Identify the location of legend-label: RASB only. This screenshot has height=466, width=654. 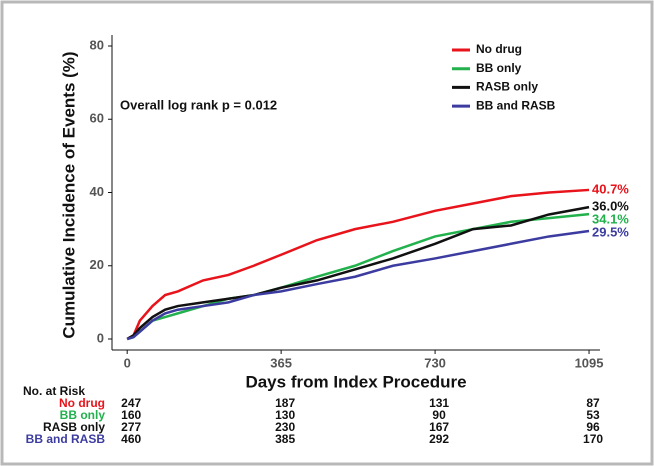
(507, 87).